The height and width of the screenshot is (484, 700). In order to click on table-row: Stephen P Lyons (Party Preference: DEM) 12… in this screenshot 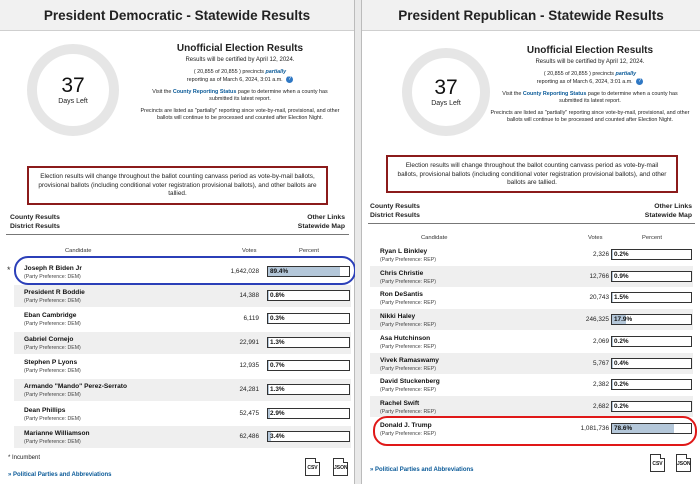, I will do `click(182, 366)`.